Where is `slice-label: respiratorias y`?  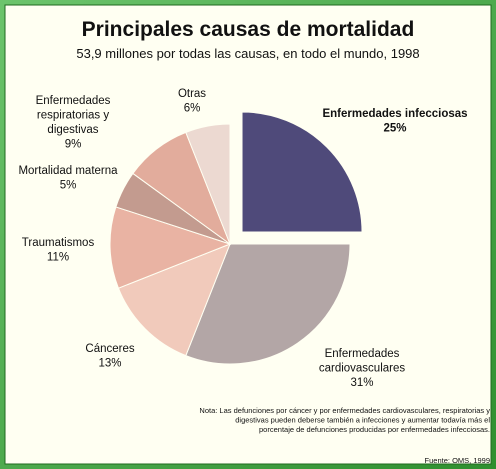
slice-label: respiratorias y is located at coordinates (73, 116).